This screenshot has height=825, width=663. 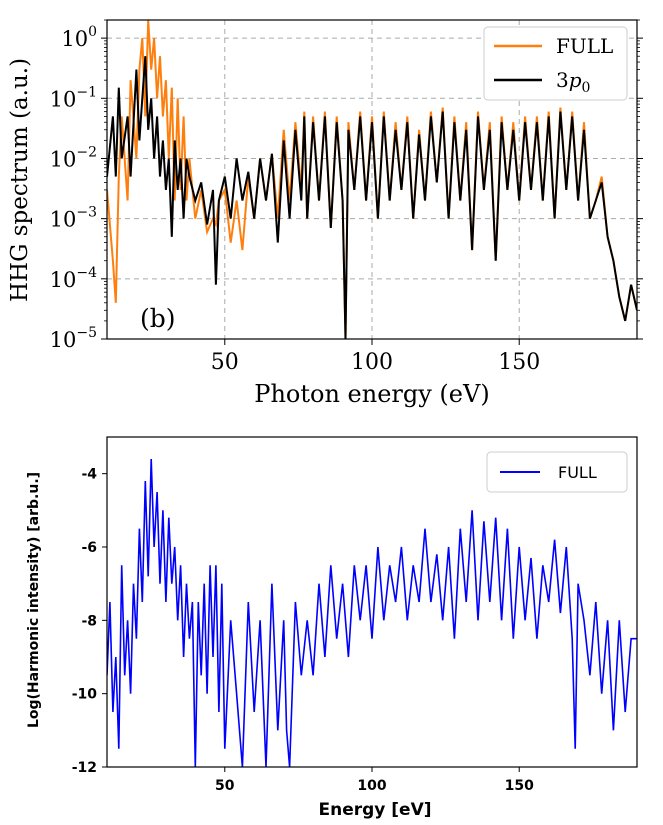 I want to click on y-tick-label: 10⁻⁴, so click(x=73, y=278).